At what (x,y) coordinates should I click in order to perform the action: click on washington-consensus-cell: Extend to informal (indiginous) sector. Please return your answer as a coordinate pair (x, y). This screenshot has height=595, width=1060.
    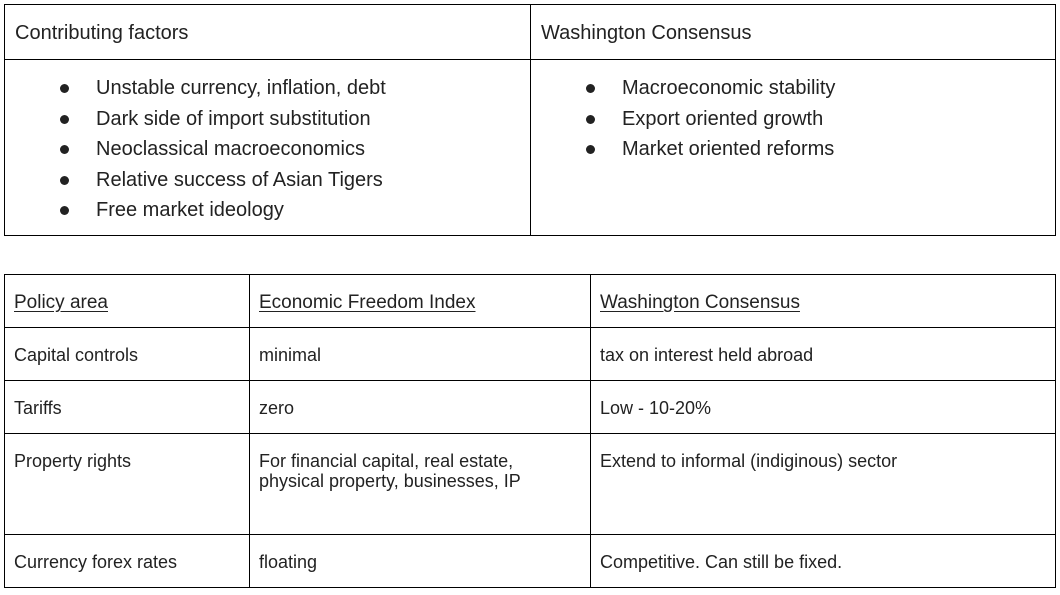
    Looking at the image, I should click on (823, 484).